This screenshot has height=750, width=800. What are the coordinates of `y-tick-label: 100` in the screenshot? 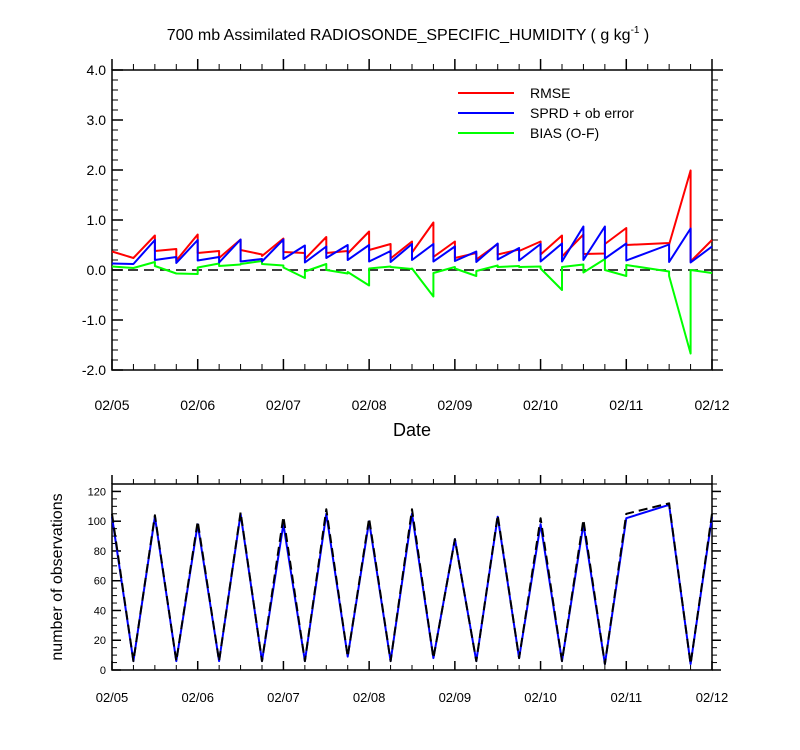 It's located at (97, 522).